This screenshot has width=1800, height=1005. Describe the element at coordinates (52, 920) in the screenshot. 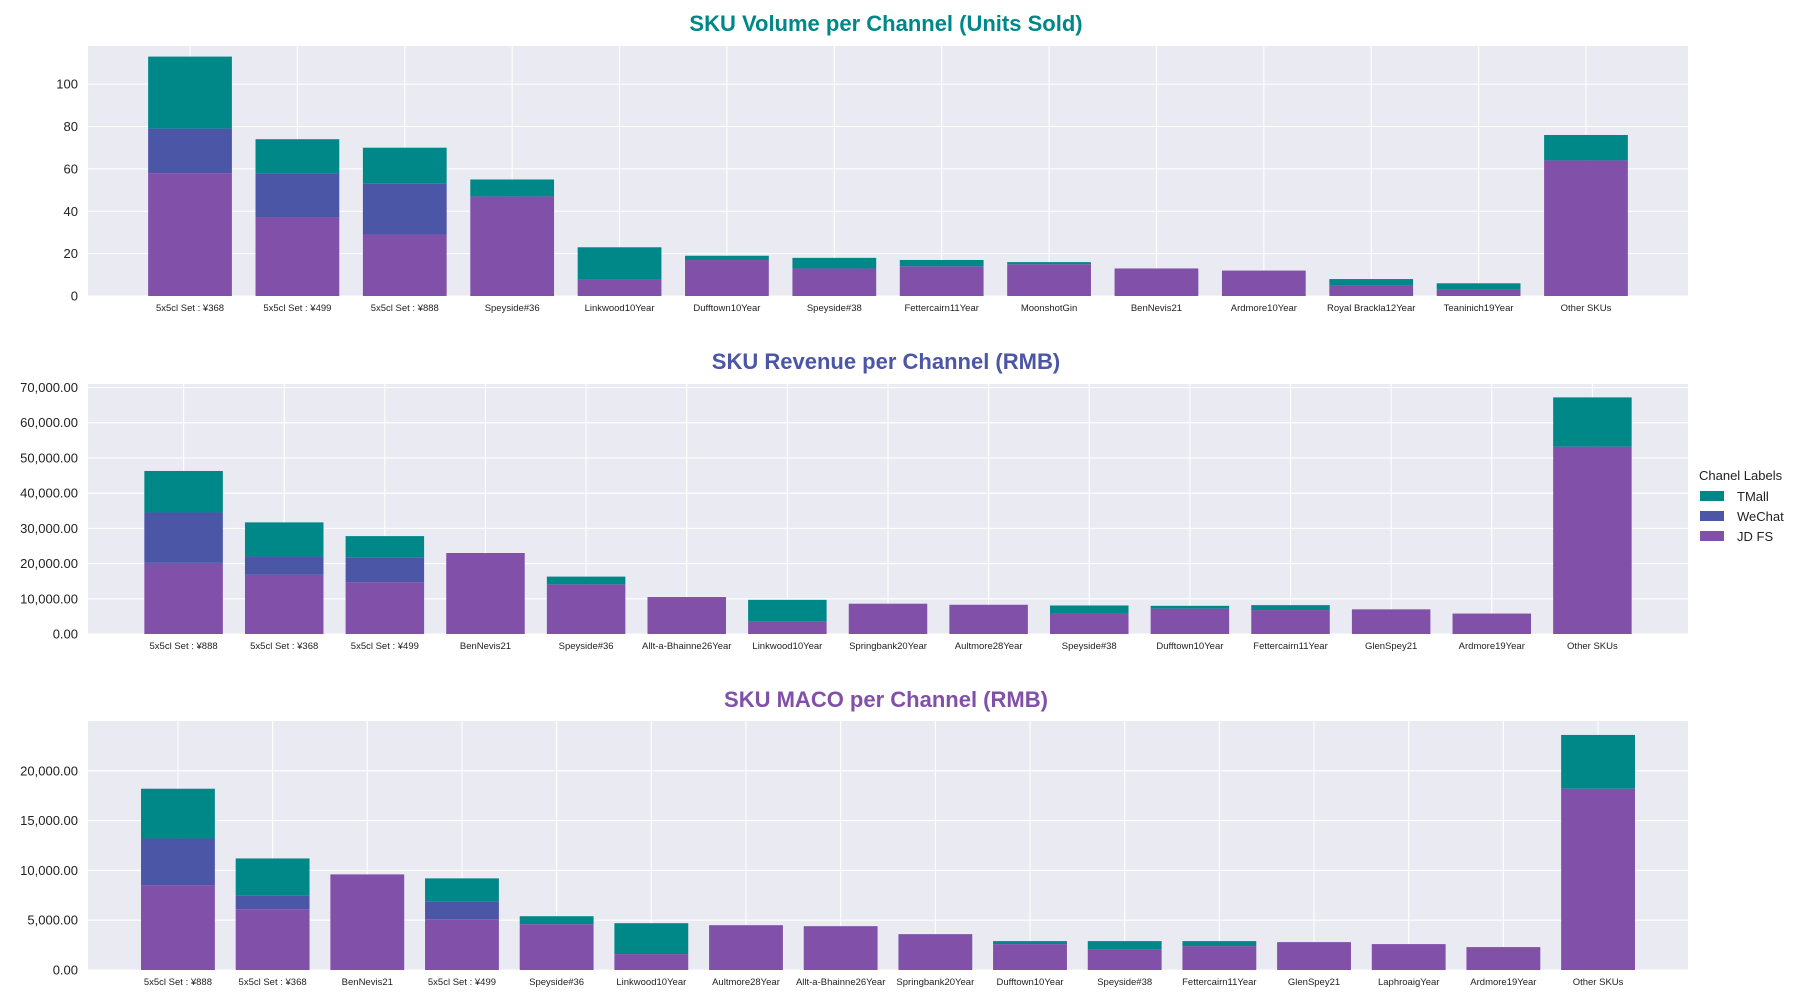

I see `maco-ytick-label: 5,000.00` at that location.